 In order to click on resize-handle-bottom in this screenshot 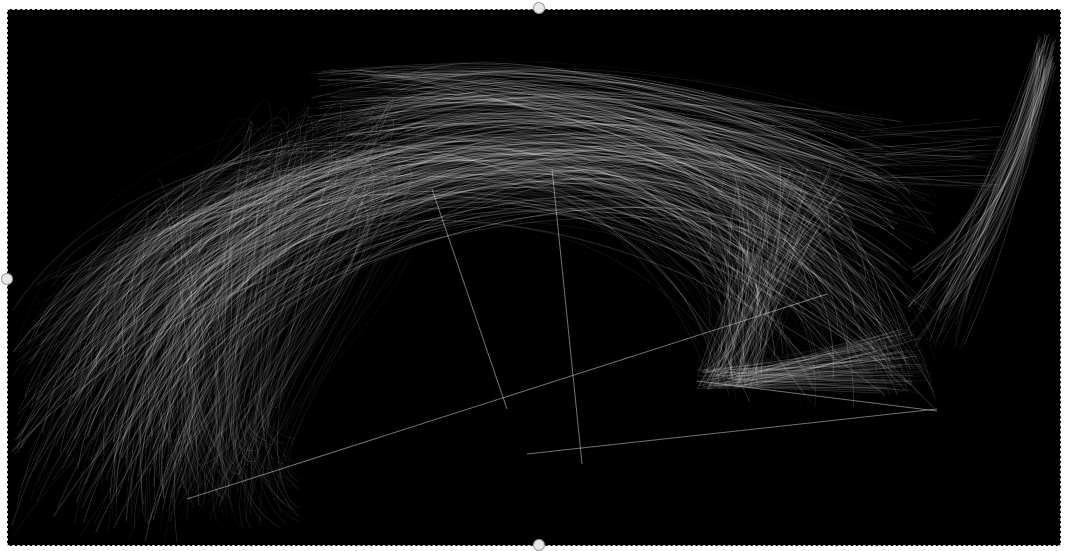, I will do `click(539, 545)`.